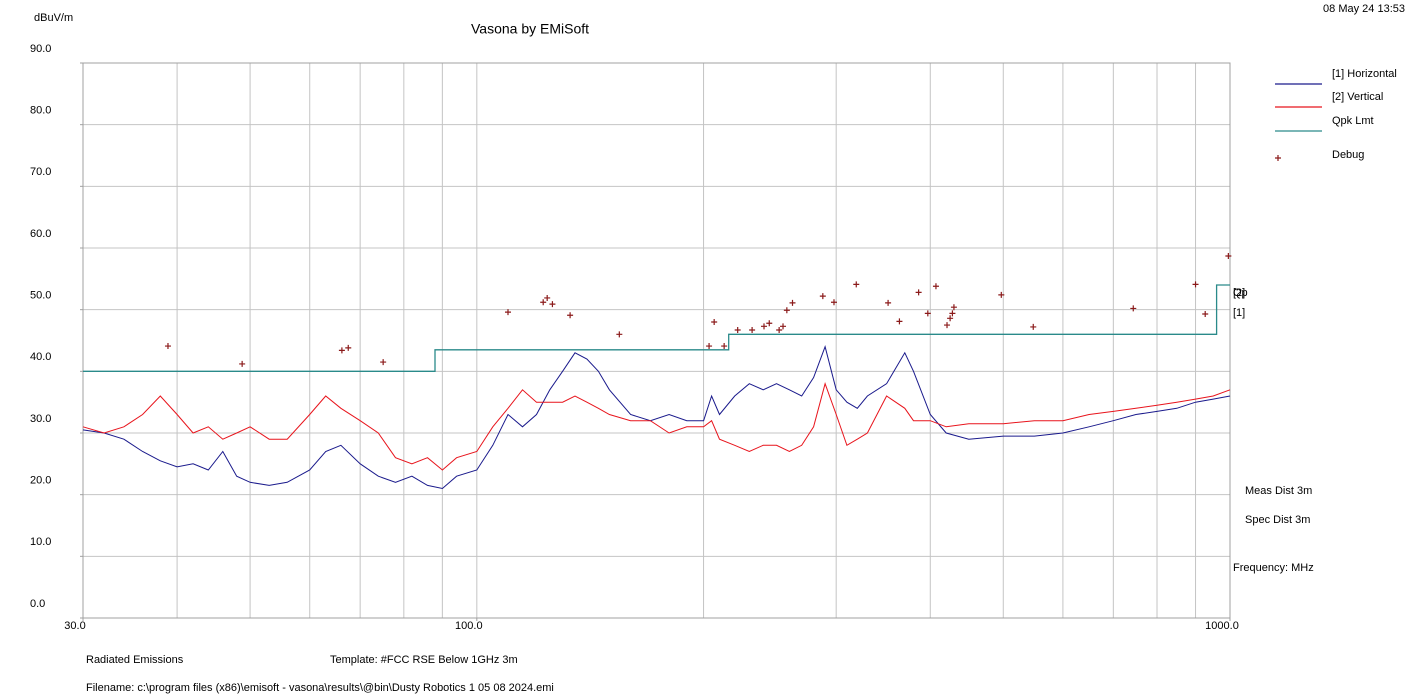 The image size is (1418, 696). I want to click on trace-marker: [2], so click(1239, 293).